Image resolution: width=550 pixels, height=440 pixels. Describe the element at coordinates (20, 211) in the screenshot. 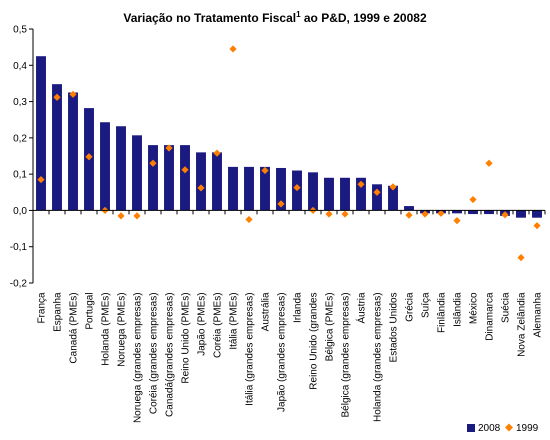

I see `y-tick-label: 0,0` at that location.